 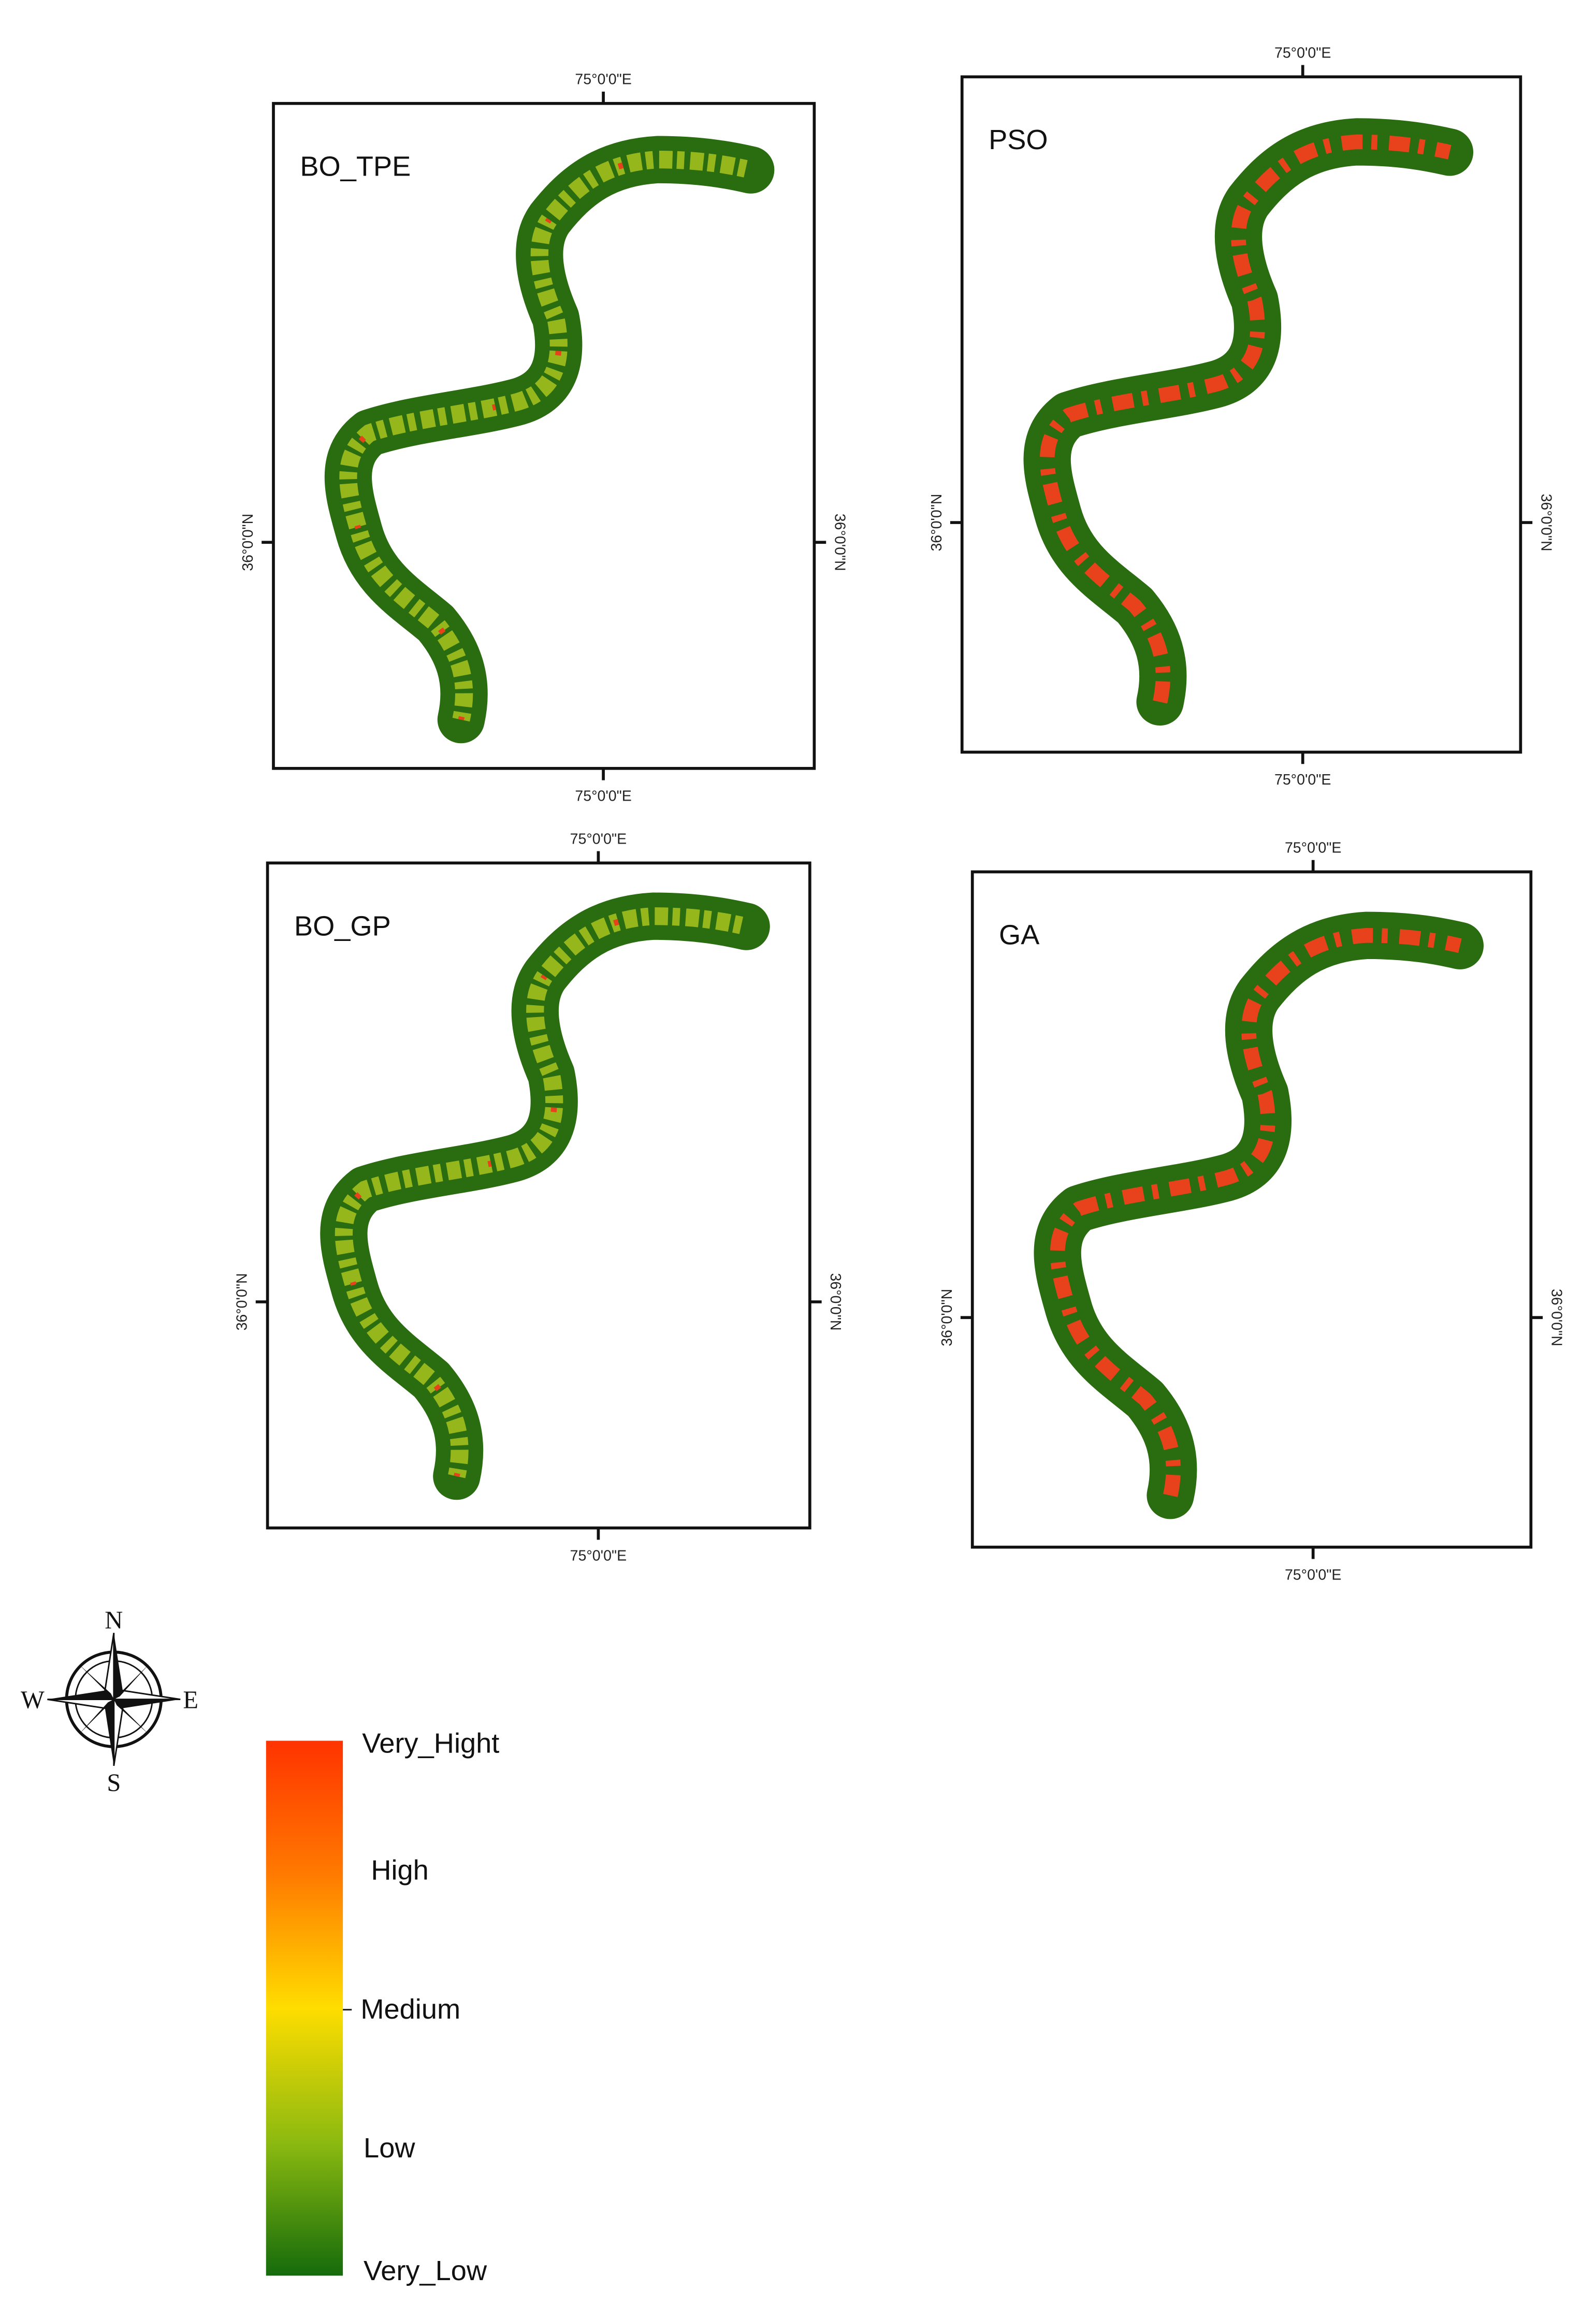 I want to click on legend-label: Medium, so click(x=410, y=2010).